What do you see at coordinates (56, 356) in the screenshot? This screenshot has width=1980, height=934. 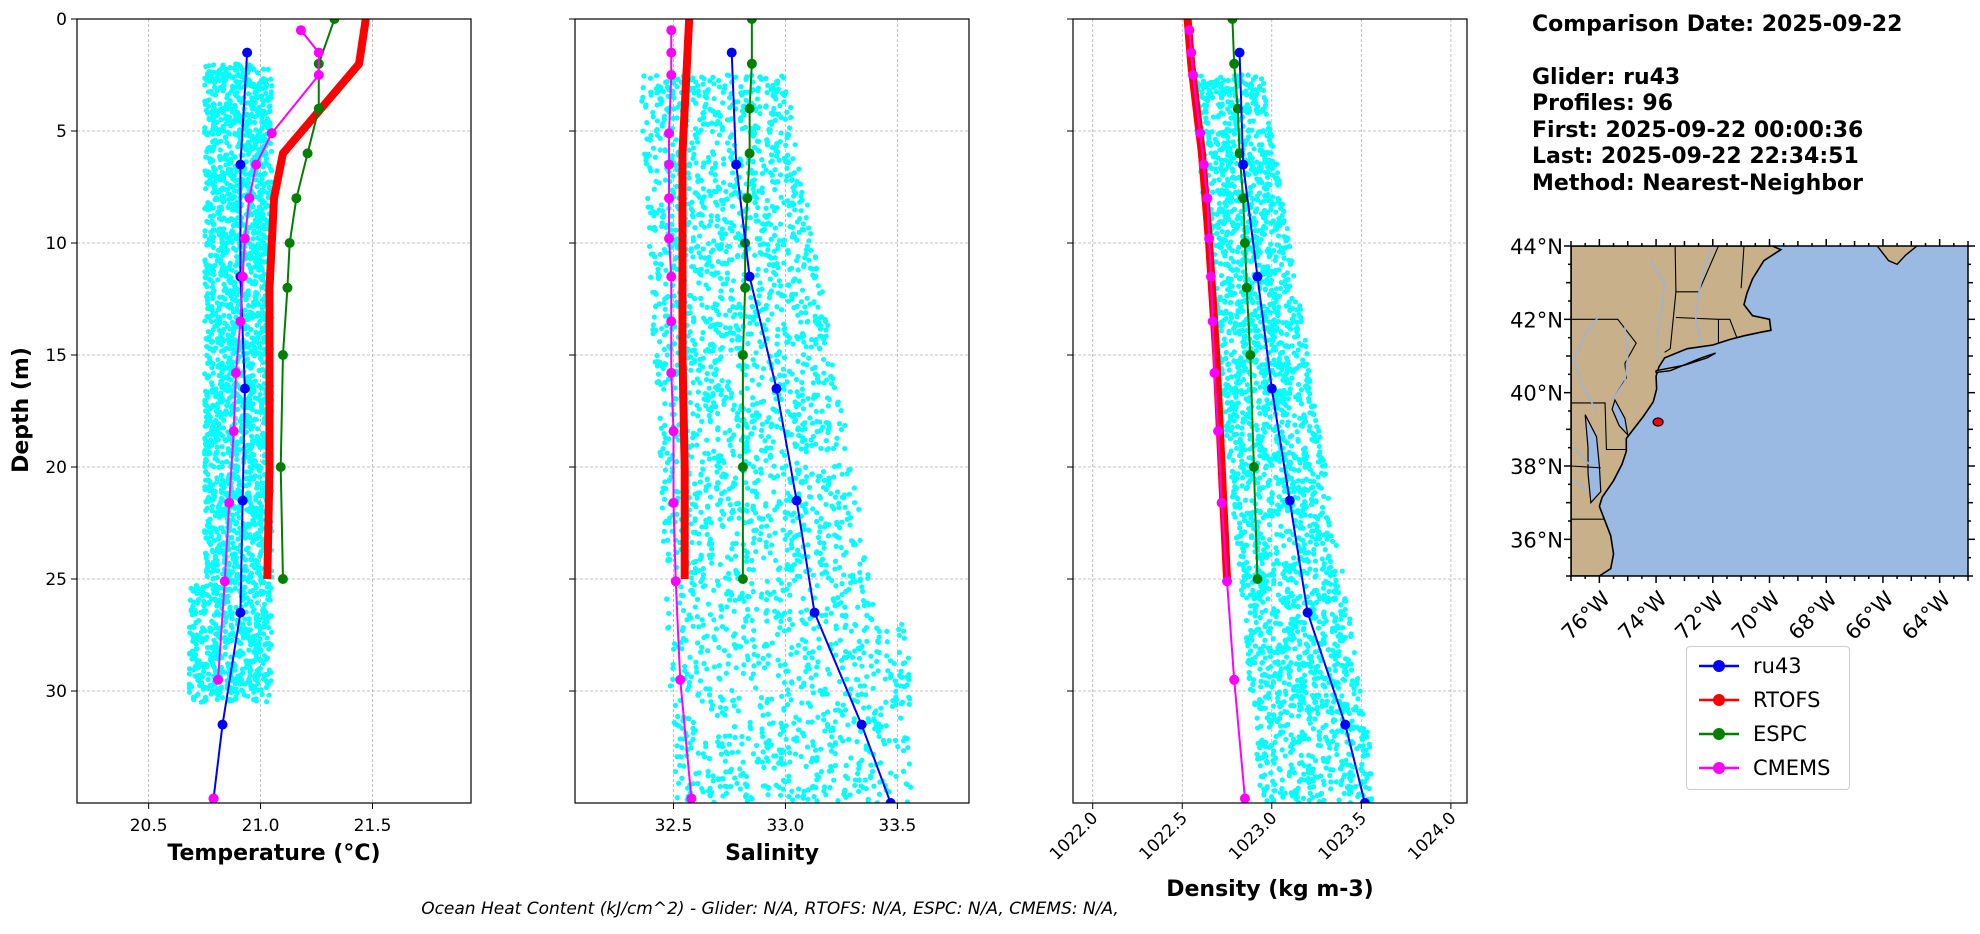 I see `y-tick-label: 15` at bounding box center [56, 356].